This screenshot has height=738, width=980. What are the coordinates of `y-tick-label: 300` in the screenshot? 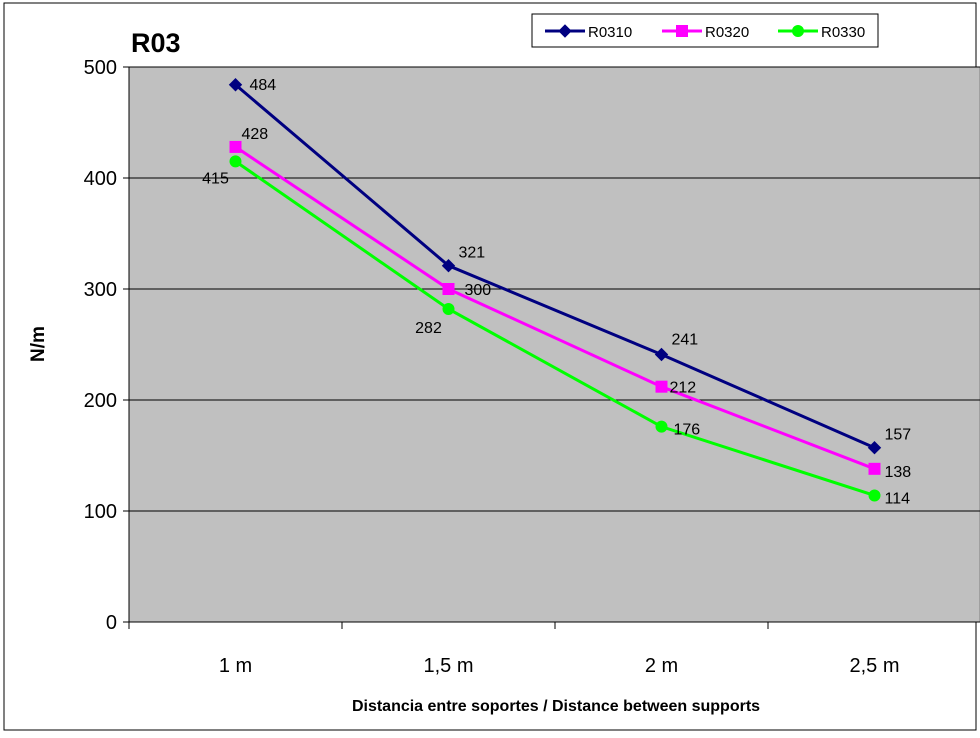 It's located at (100, 290).